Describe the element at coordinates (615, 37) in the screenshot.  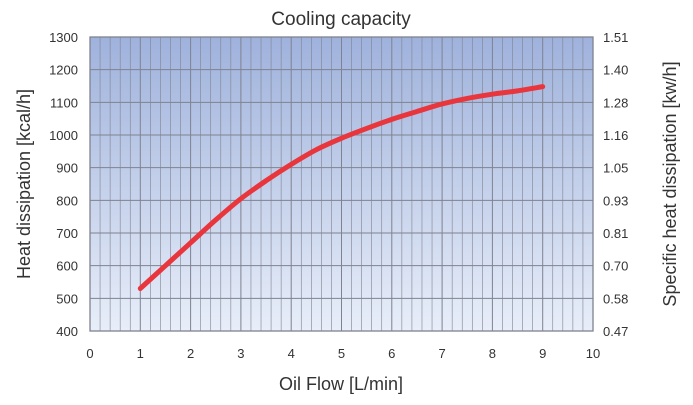
I see `y2-tick-label: 1.51` at that location.